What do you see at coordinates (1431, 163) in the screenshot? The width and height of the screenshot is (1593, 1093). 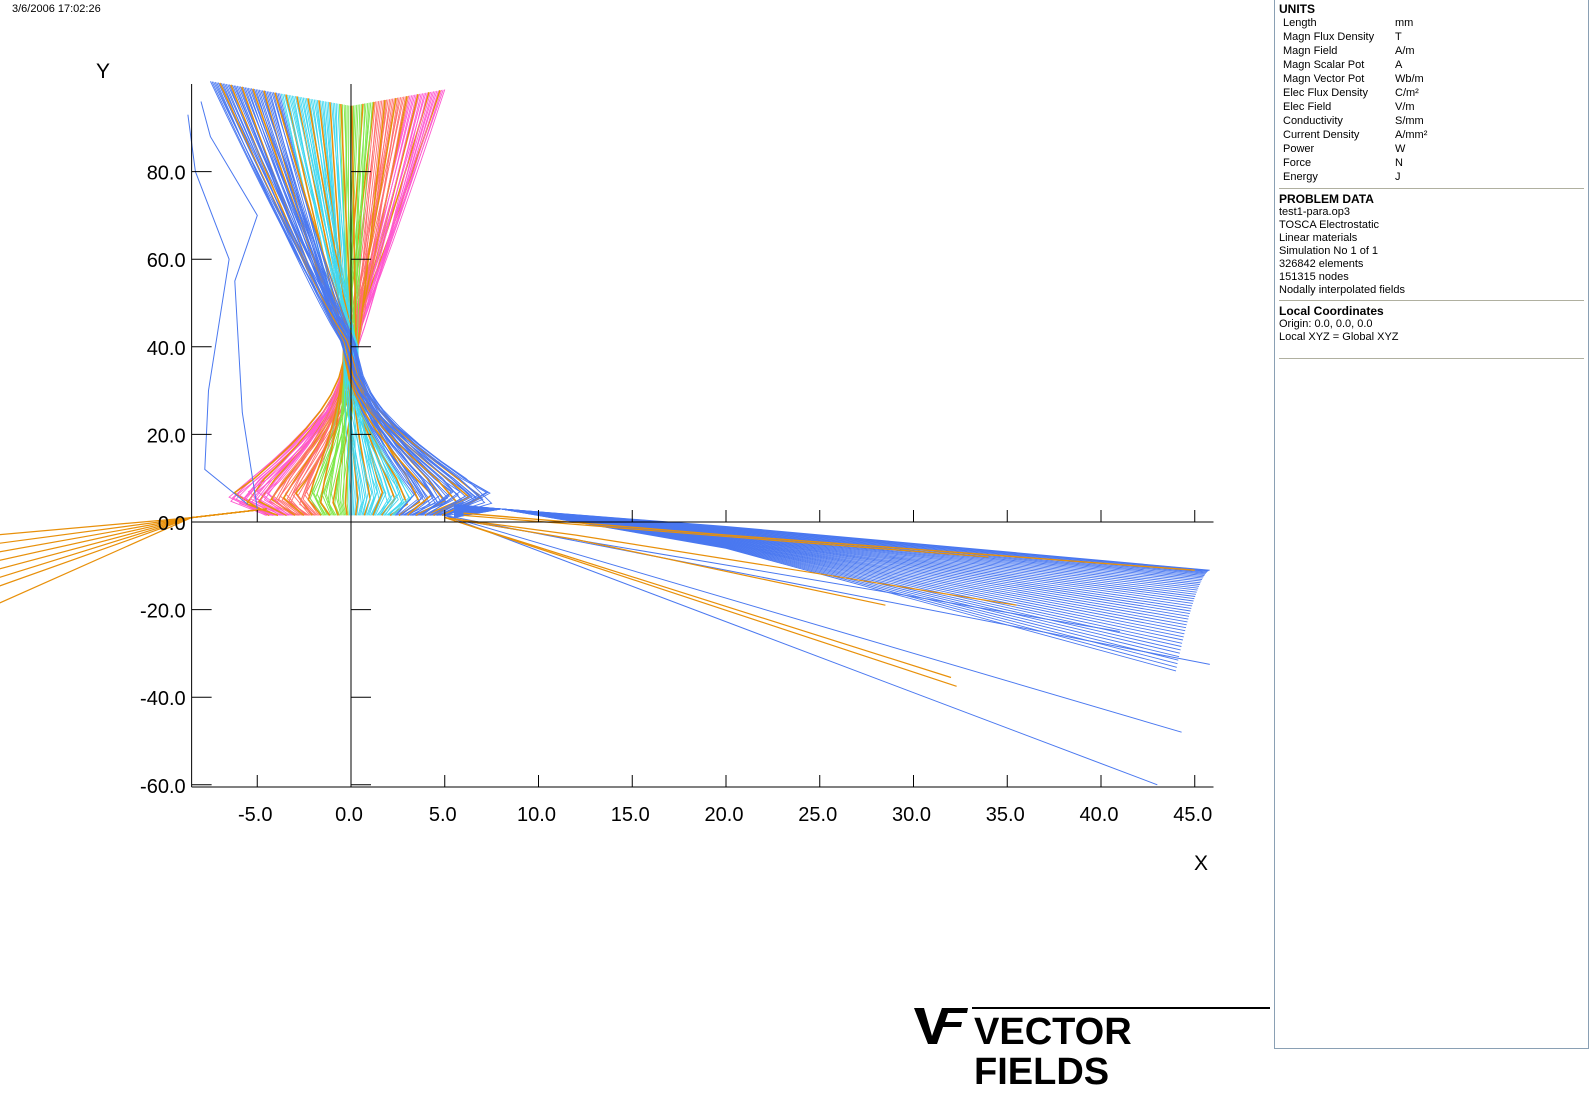 I see `unit-row: Force N` at bounding box center [1431, 163].